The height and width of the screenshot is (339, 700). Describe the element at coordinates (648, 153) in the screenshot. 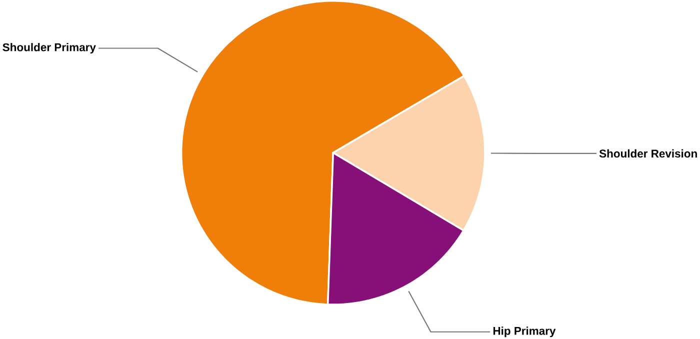

I see `slice-label: Shoulder Revision` at that location.